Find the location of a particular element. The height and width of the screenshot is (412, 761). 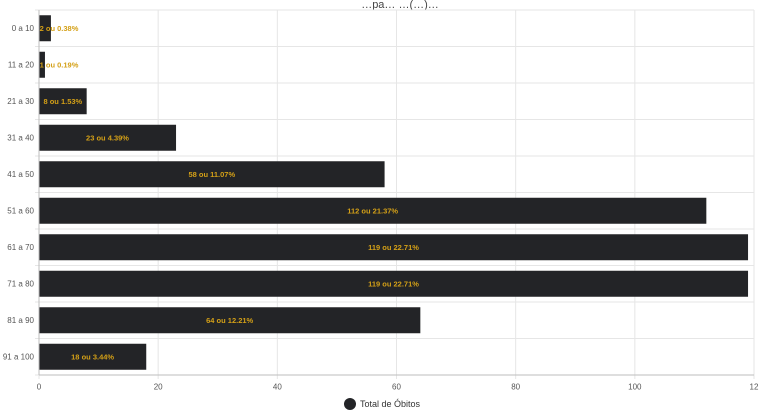

y-category-label: 91 a 100 is located at coordinates (19, 356).